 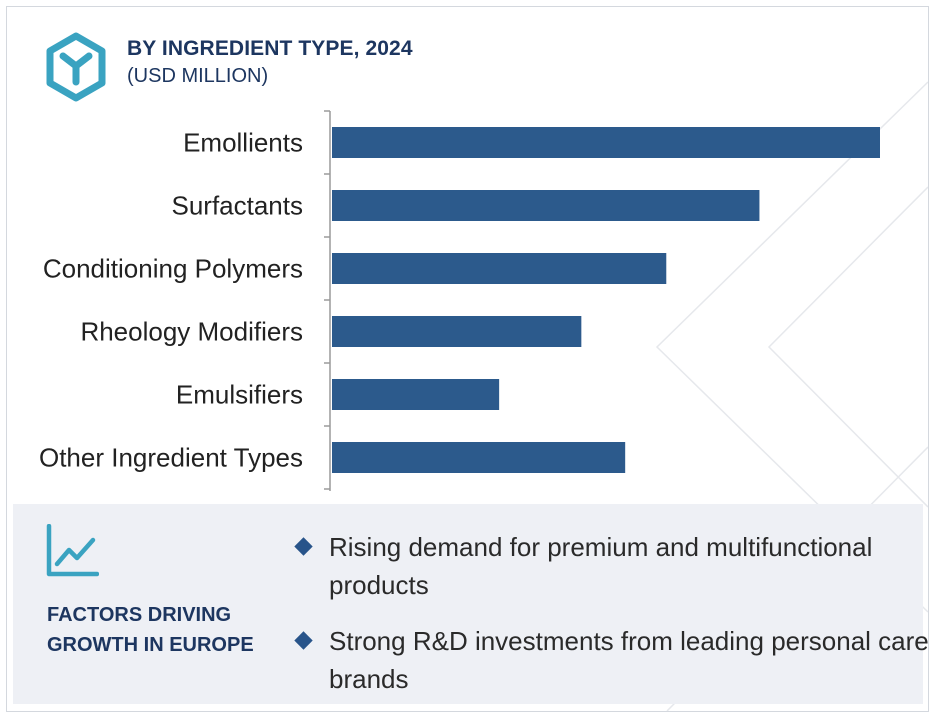 I want to click on category-label: Surfactants, so click(x=237, y=206).